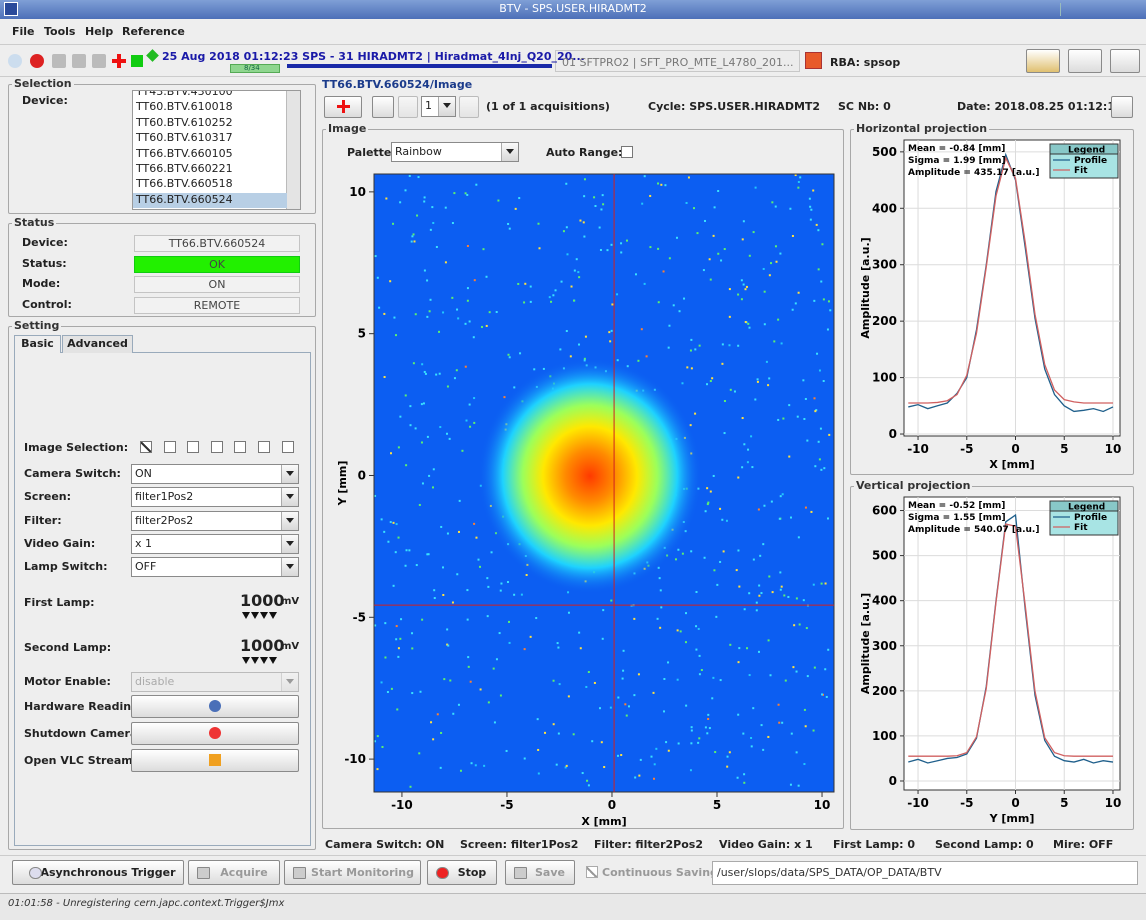 This screenshot has width=1146, height=920. Describe the element at coordinates (813, 60) in the screenshot. I see `rba-icon` at that location.